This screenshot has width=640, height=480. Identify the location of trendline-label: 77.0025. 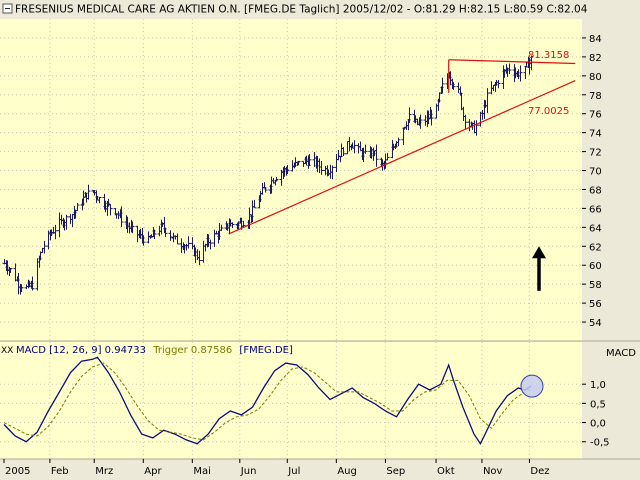
(548, 111).